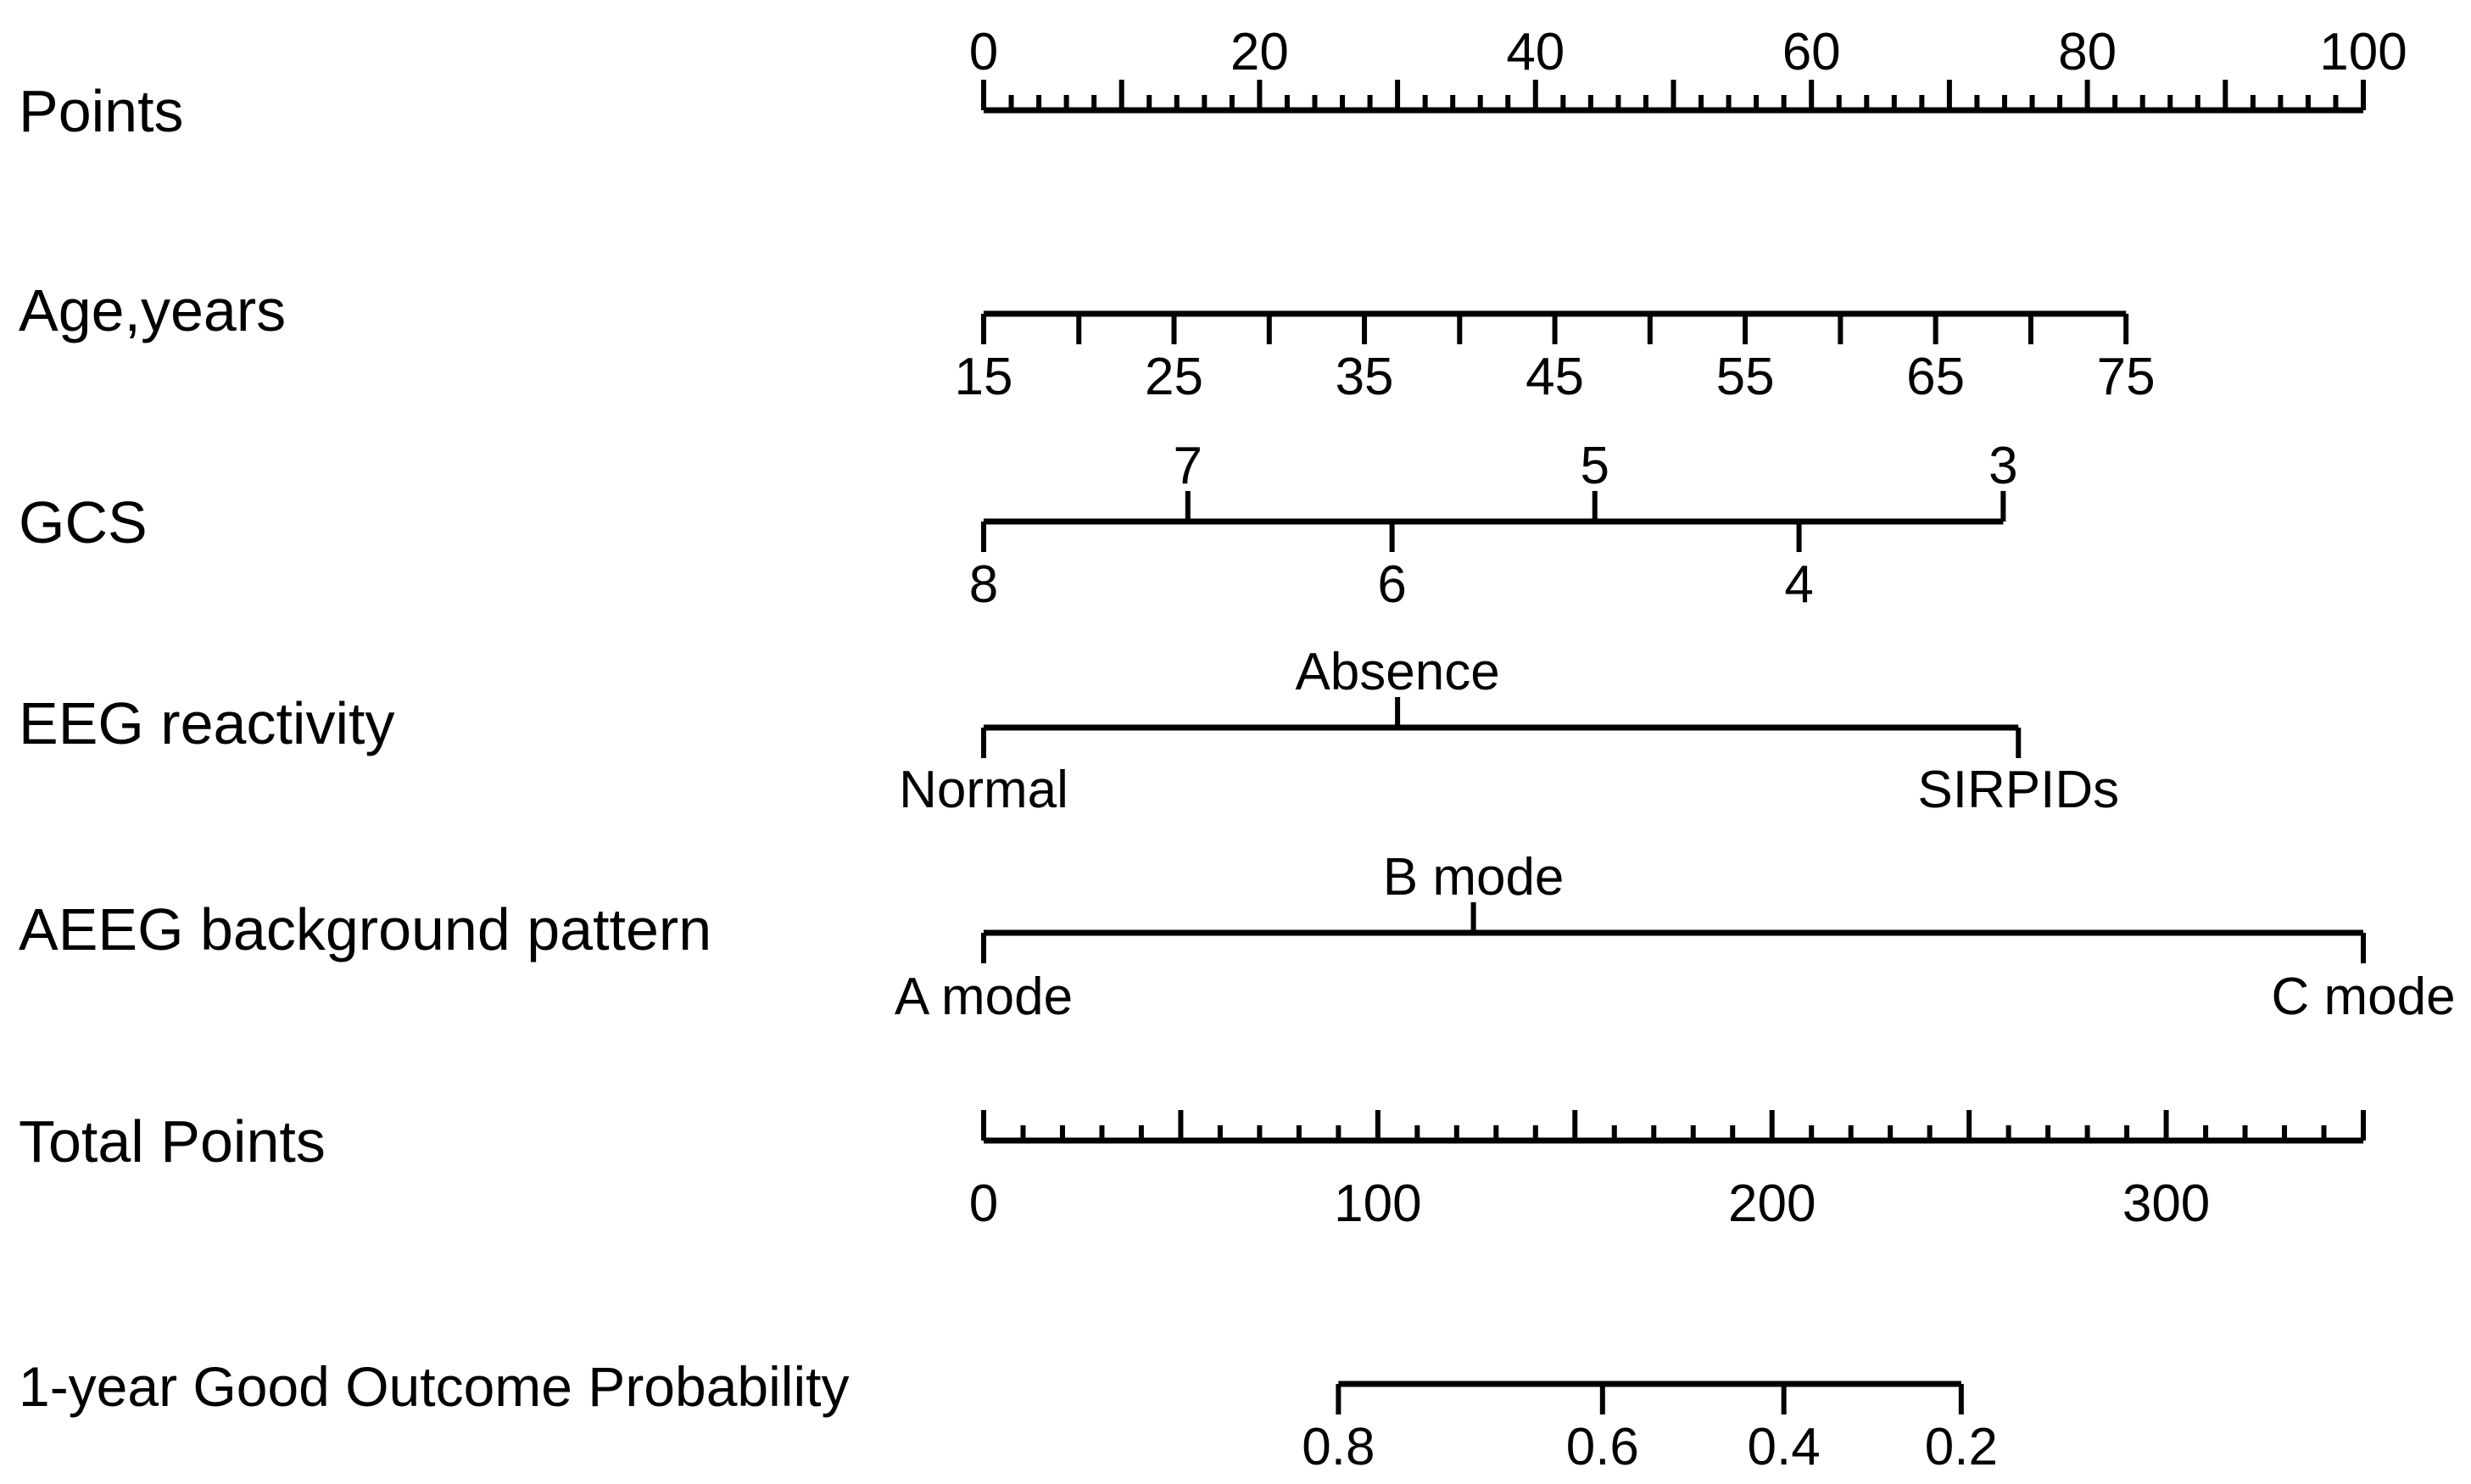  I want to click on aeeg-tick-label-b-mode: B mode, so click(1474, 877).